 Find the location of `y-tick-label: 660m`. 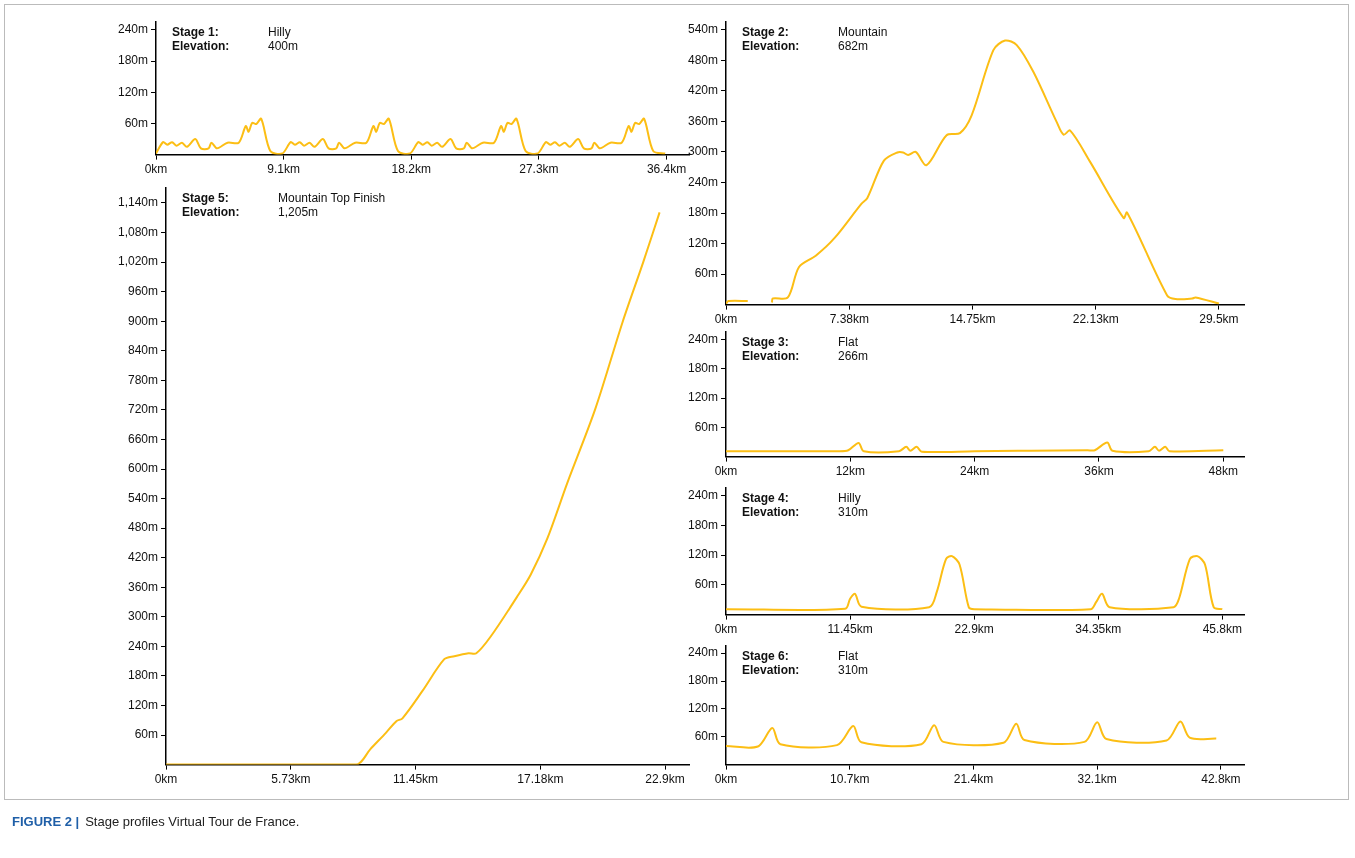

y-tick-label: 660m is located at coordinates (143, 438).